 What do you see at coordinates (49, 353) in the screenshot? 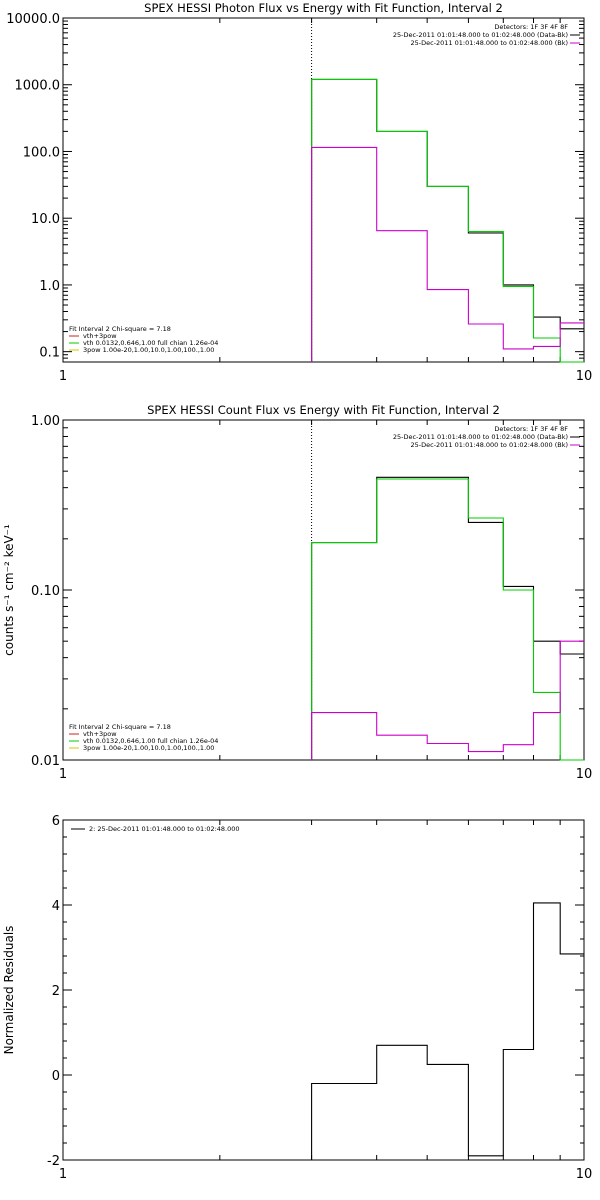
I see `y-tick-label: 0.1` at bounding box center [49, 353].